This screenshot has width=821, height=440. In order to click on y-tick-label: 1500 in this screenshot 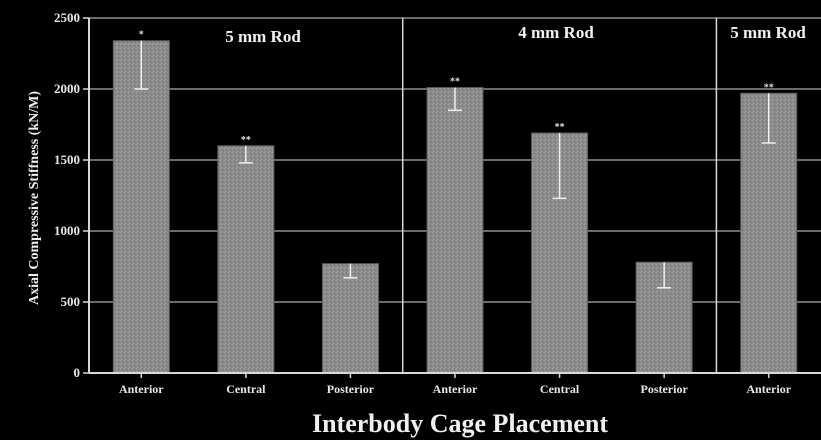, I will do `click(67, 159)`.